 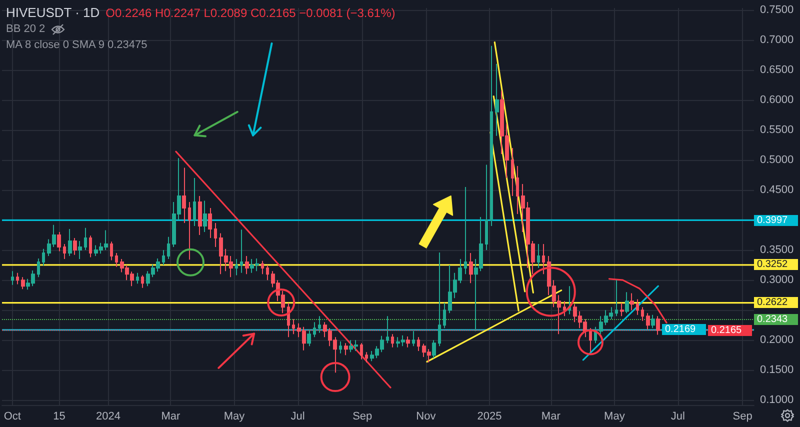 I want to click on ref-line-label: 0.3252, so click(x=776, y=264).